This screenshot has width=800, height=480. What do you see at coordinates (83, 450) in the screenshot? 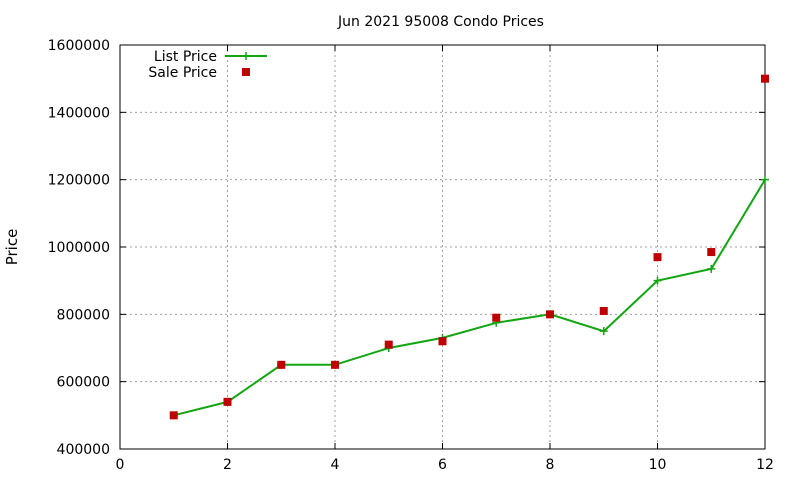
I see `y-tick-label: 400000` at bounding box center [83, 450].